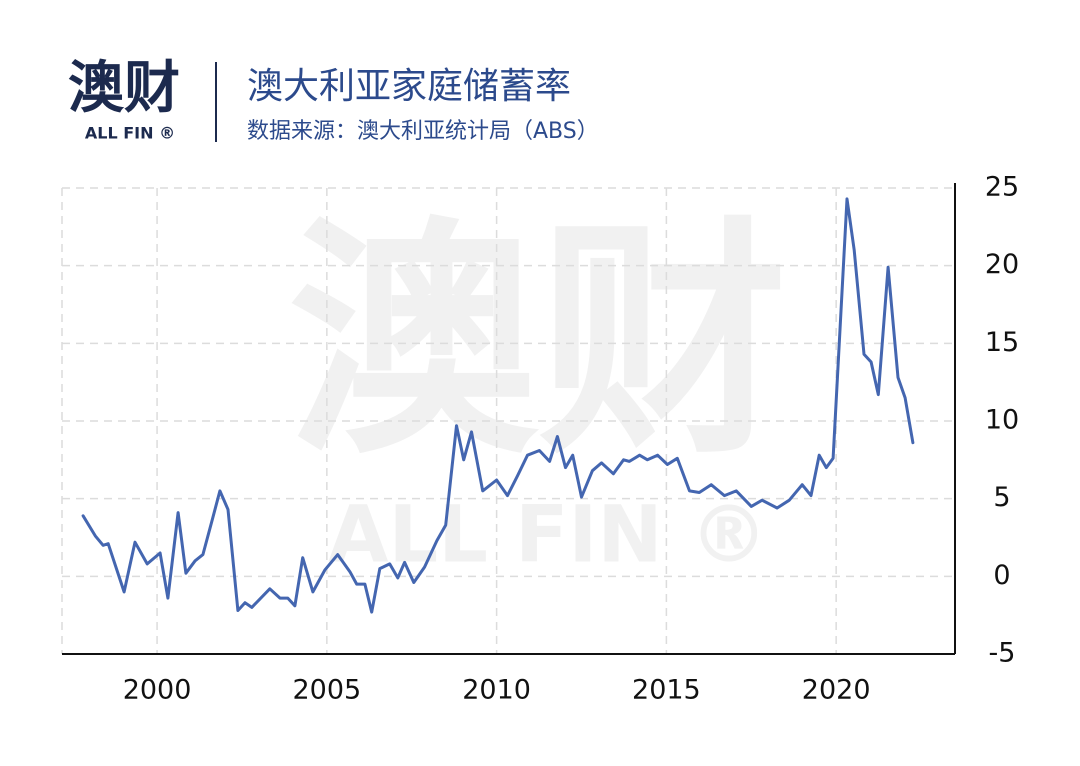 The image size is (1080, 766). I want to click on y-tick-label: 10, so click(1002, 420).